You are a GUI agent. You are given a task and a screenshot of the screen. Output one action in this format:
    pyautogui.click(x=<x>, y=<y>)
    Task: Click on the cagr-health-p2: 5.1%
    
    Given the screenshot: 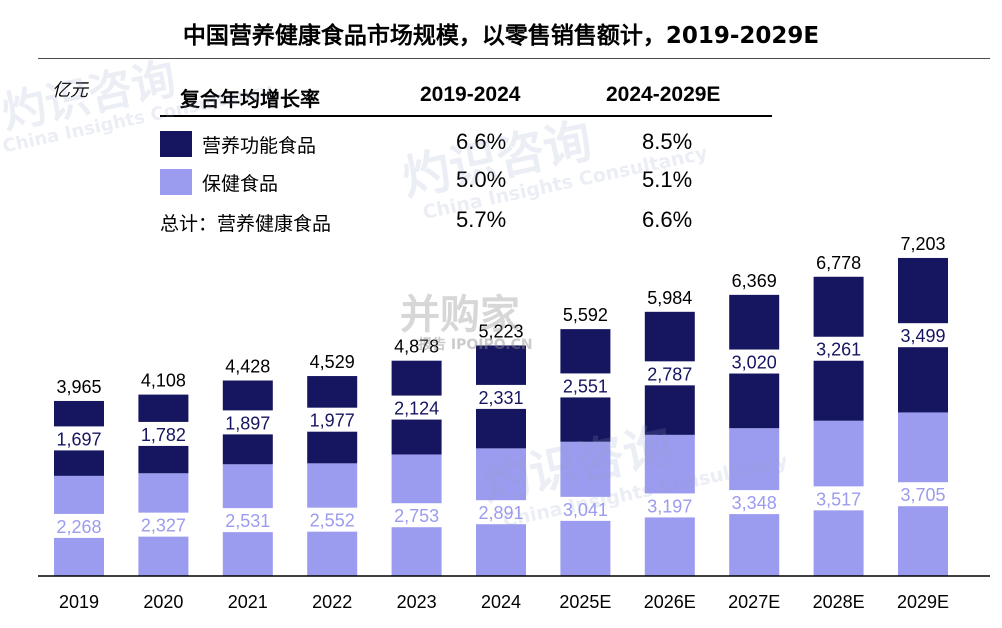 What is the action you would take?
    pyautogui.click(x=667, y=179)
    